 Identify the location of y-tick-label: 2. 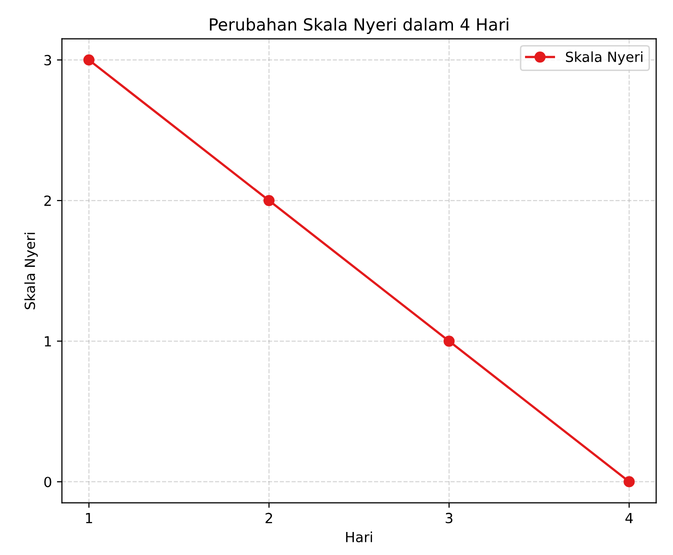
(47, 201).